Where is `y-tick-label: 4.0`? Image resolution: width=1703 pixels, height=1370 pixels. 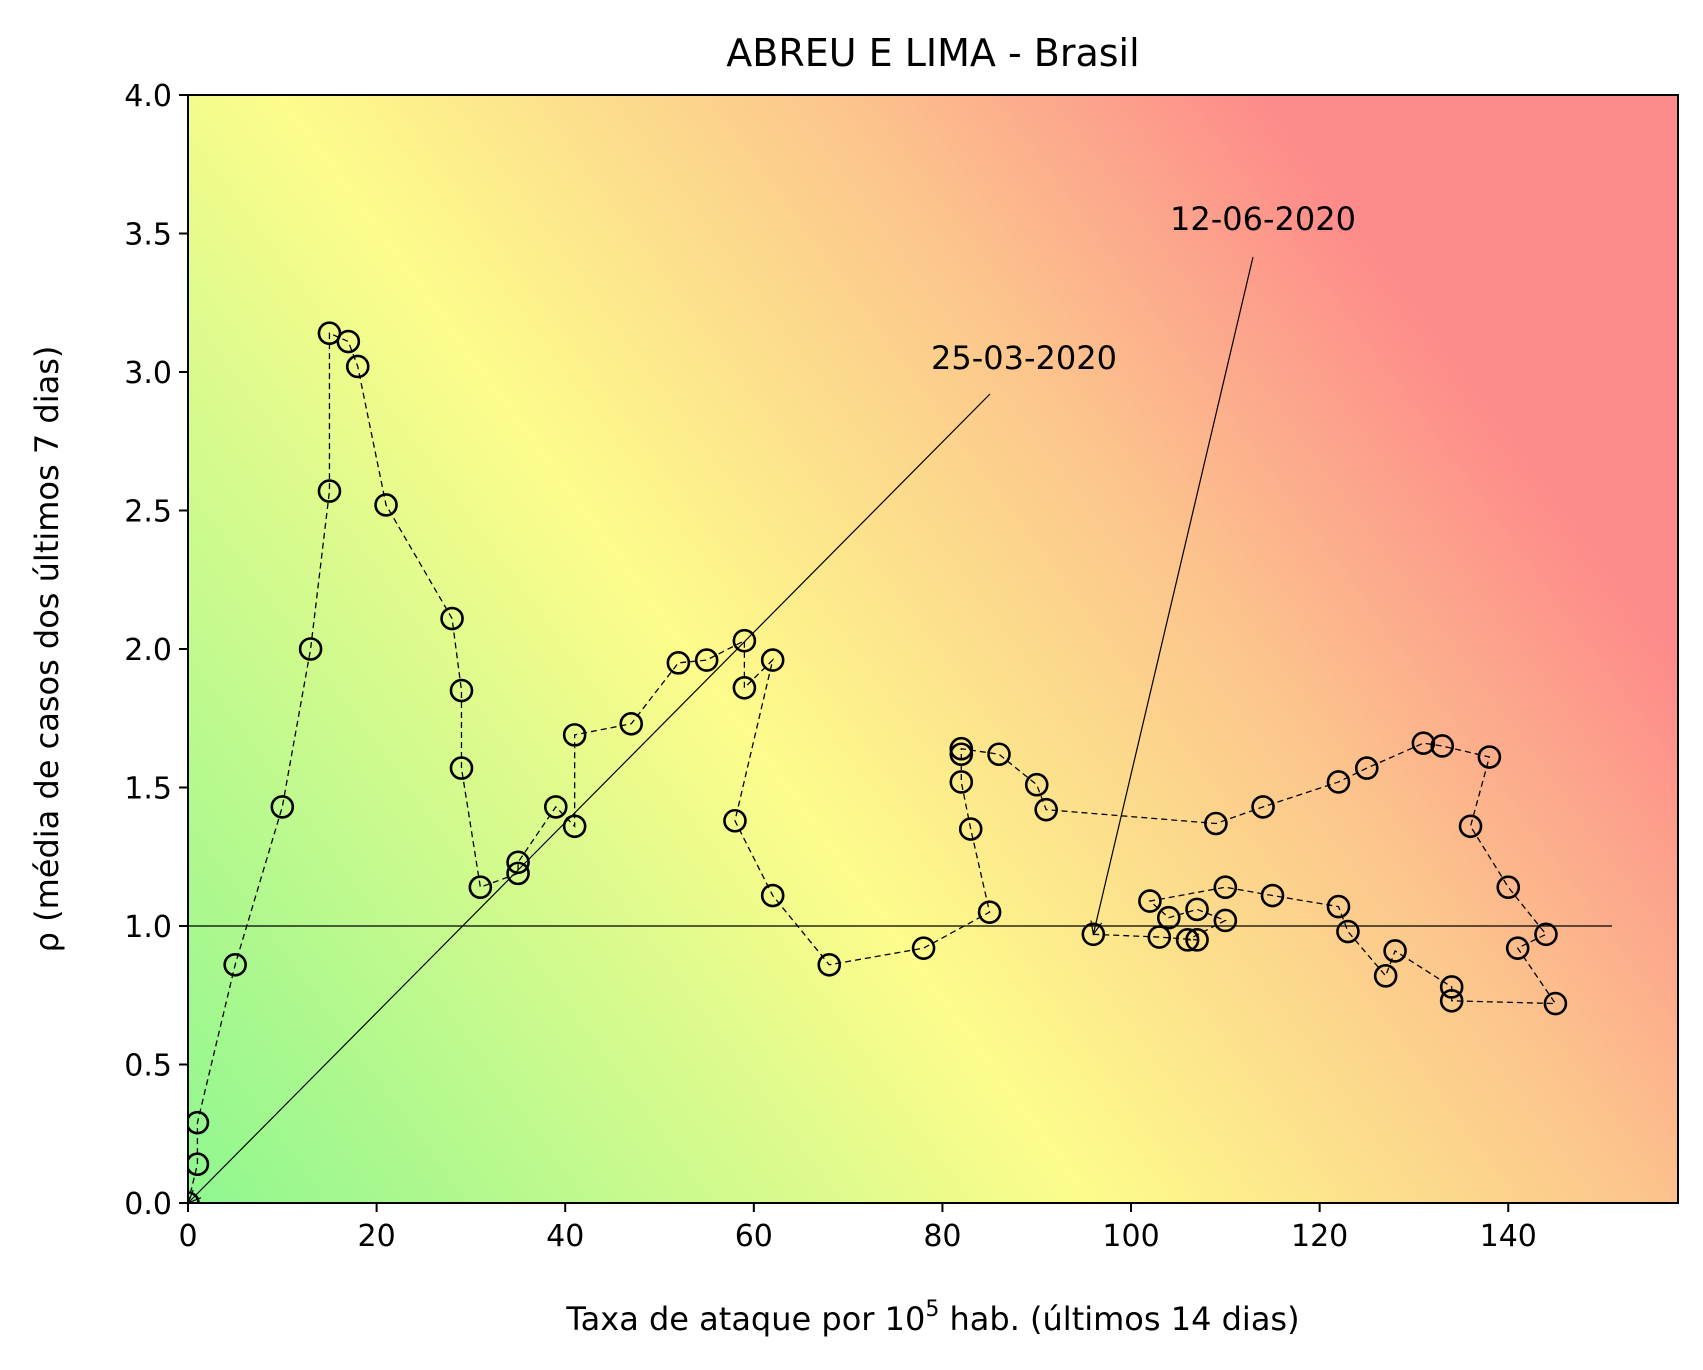
y-tick-label: 4.0 is located at coordinates (148, 96).